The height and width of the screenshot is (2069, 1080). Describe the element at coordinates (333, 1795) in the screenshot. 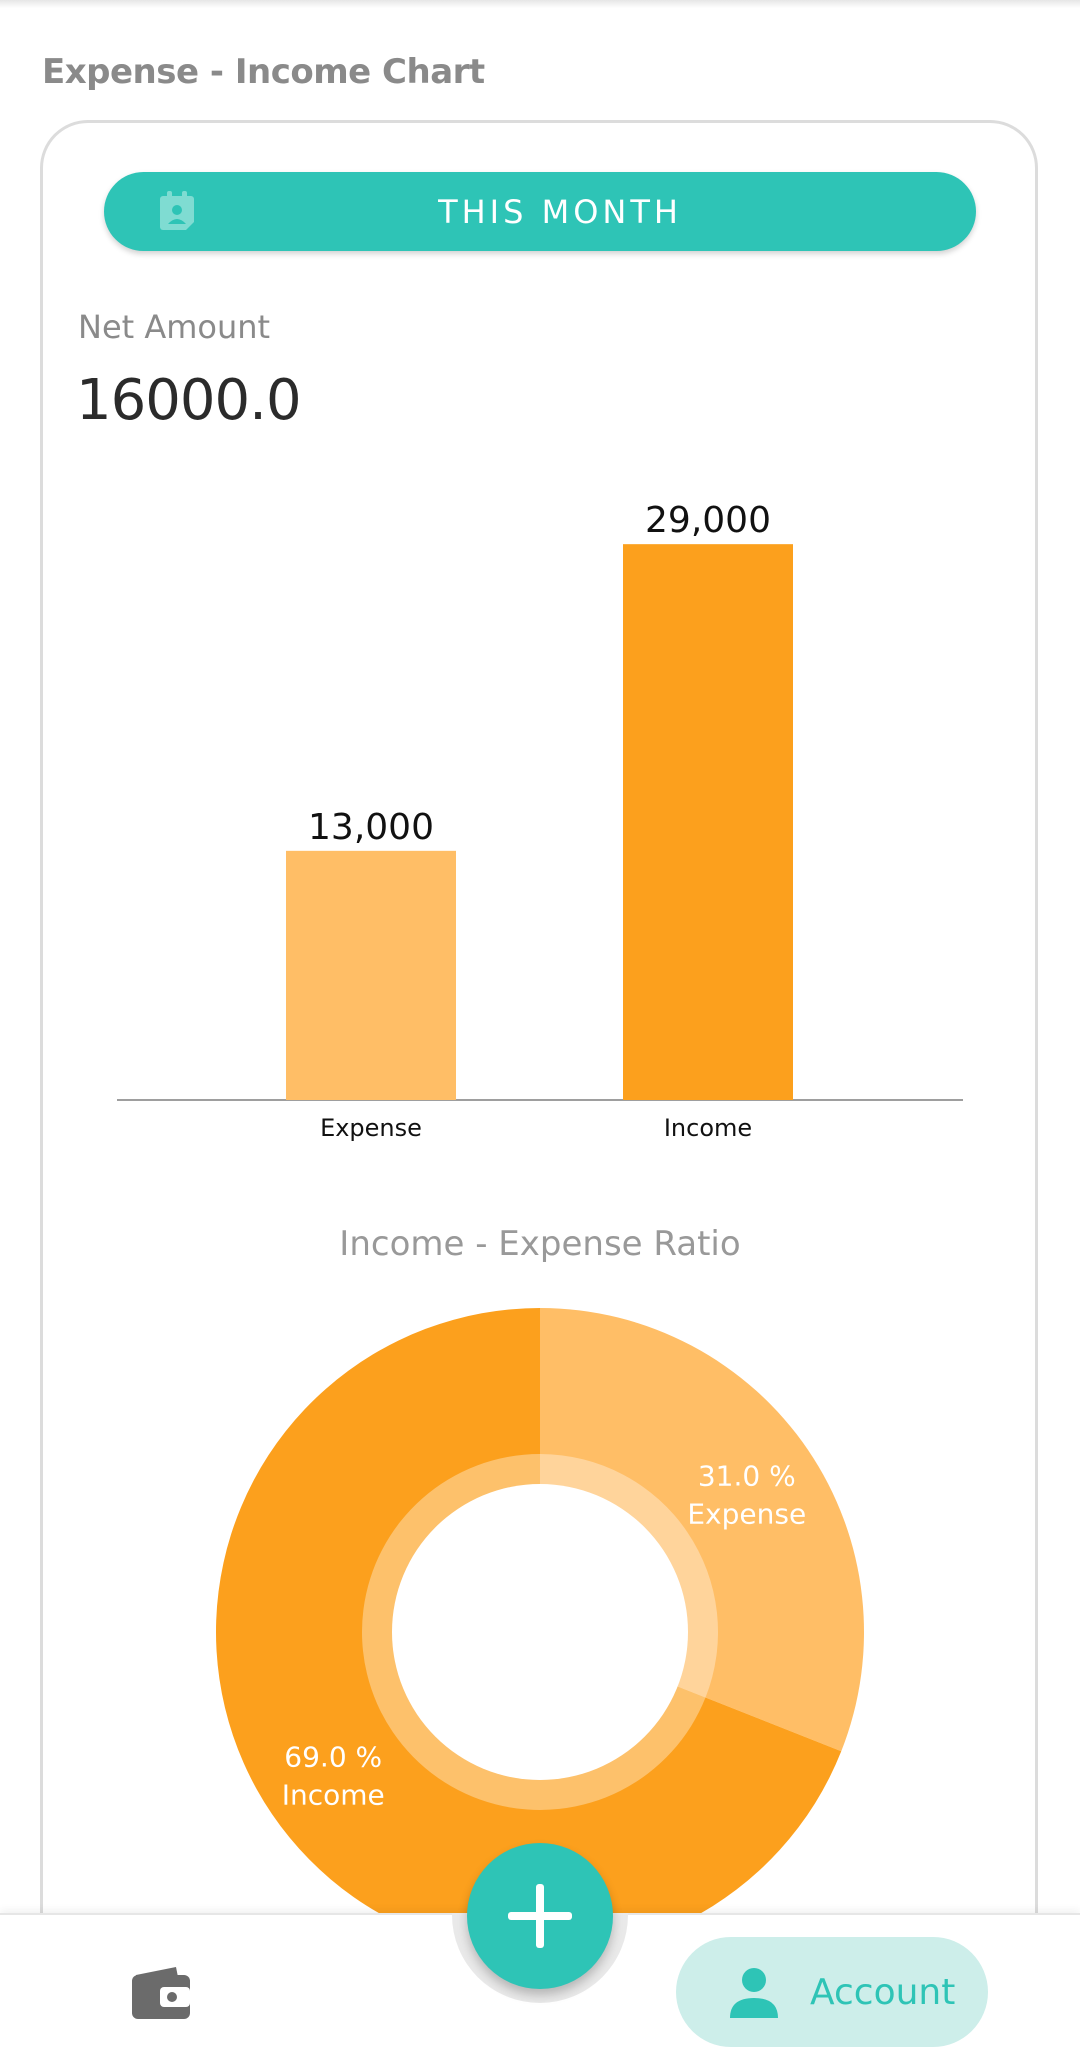

I see `pie-category-label-income: Income` at that location.